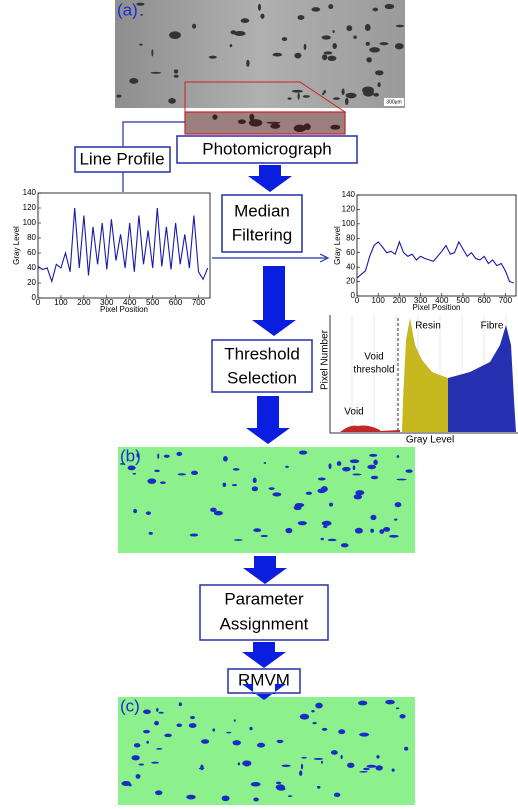  Describe the element at coordinates (353, 412) in the screenshot. I see `annotation: Void` at that location.